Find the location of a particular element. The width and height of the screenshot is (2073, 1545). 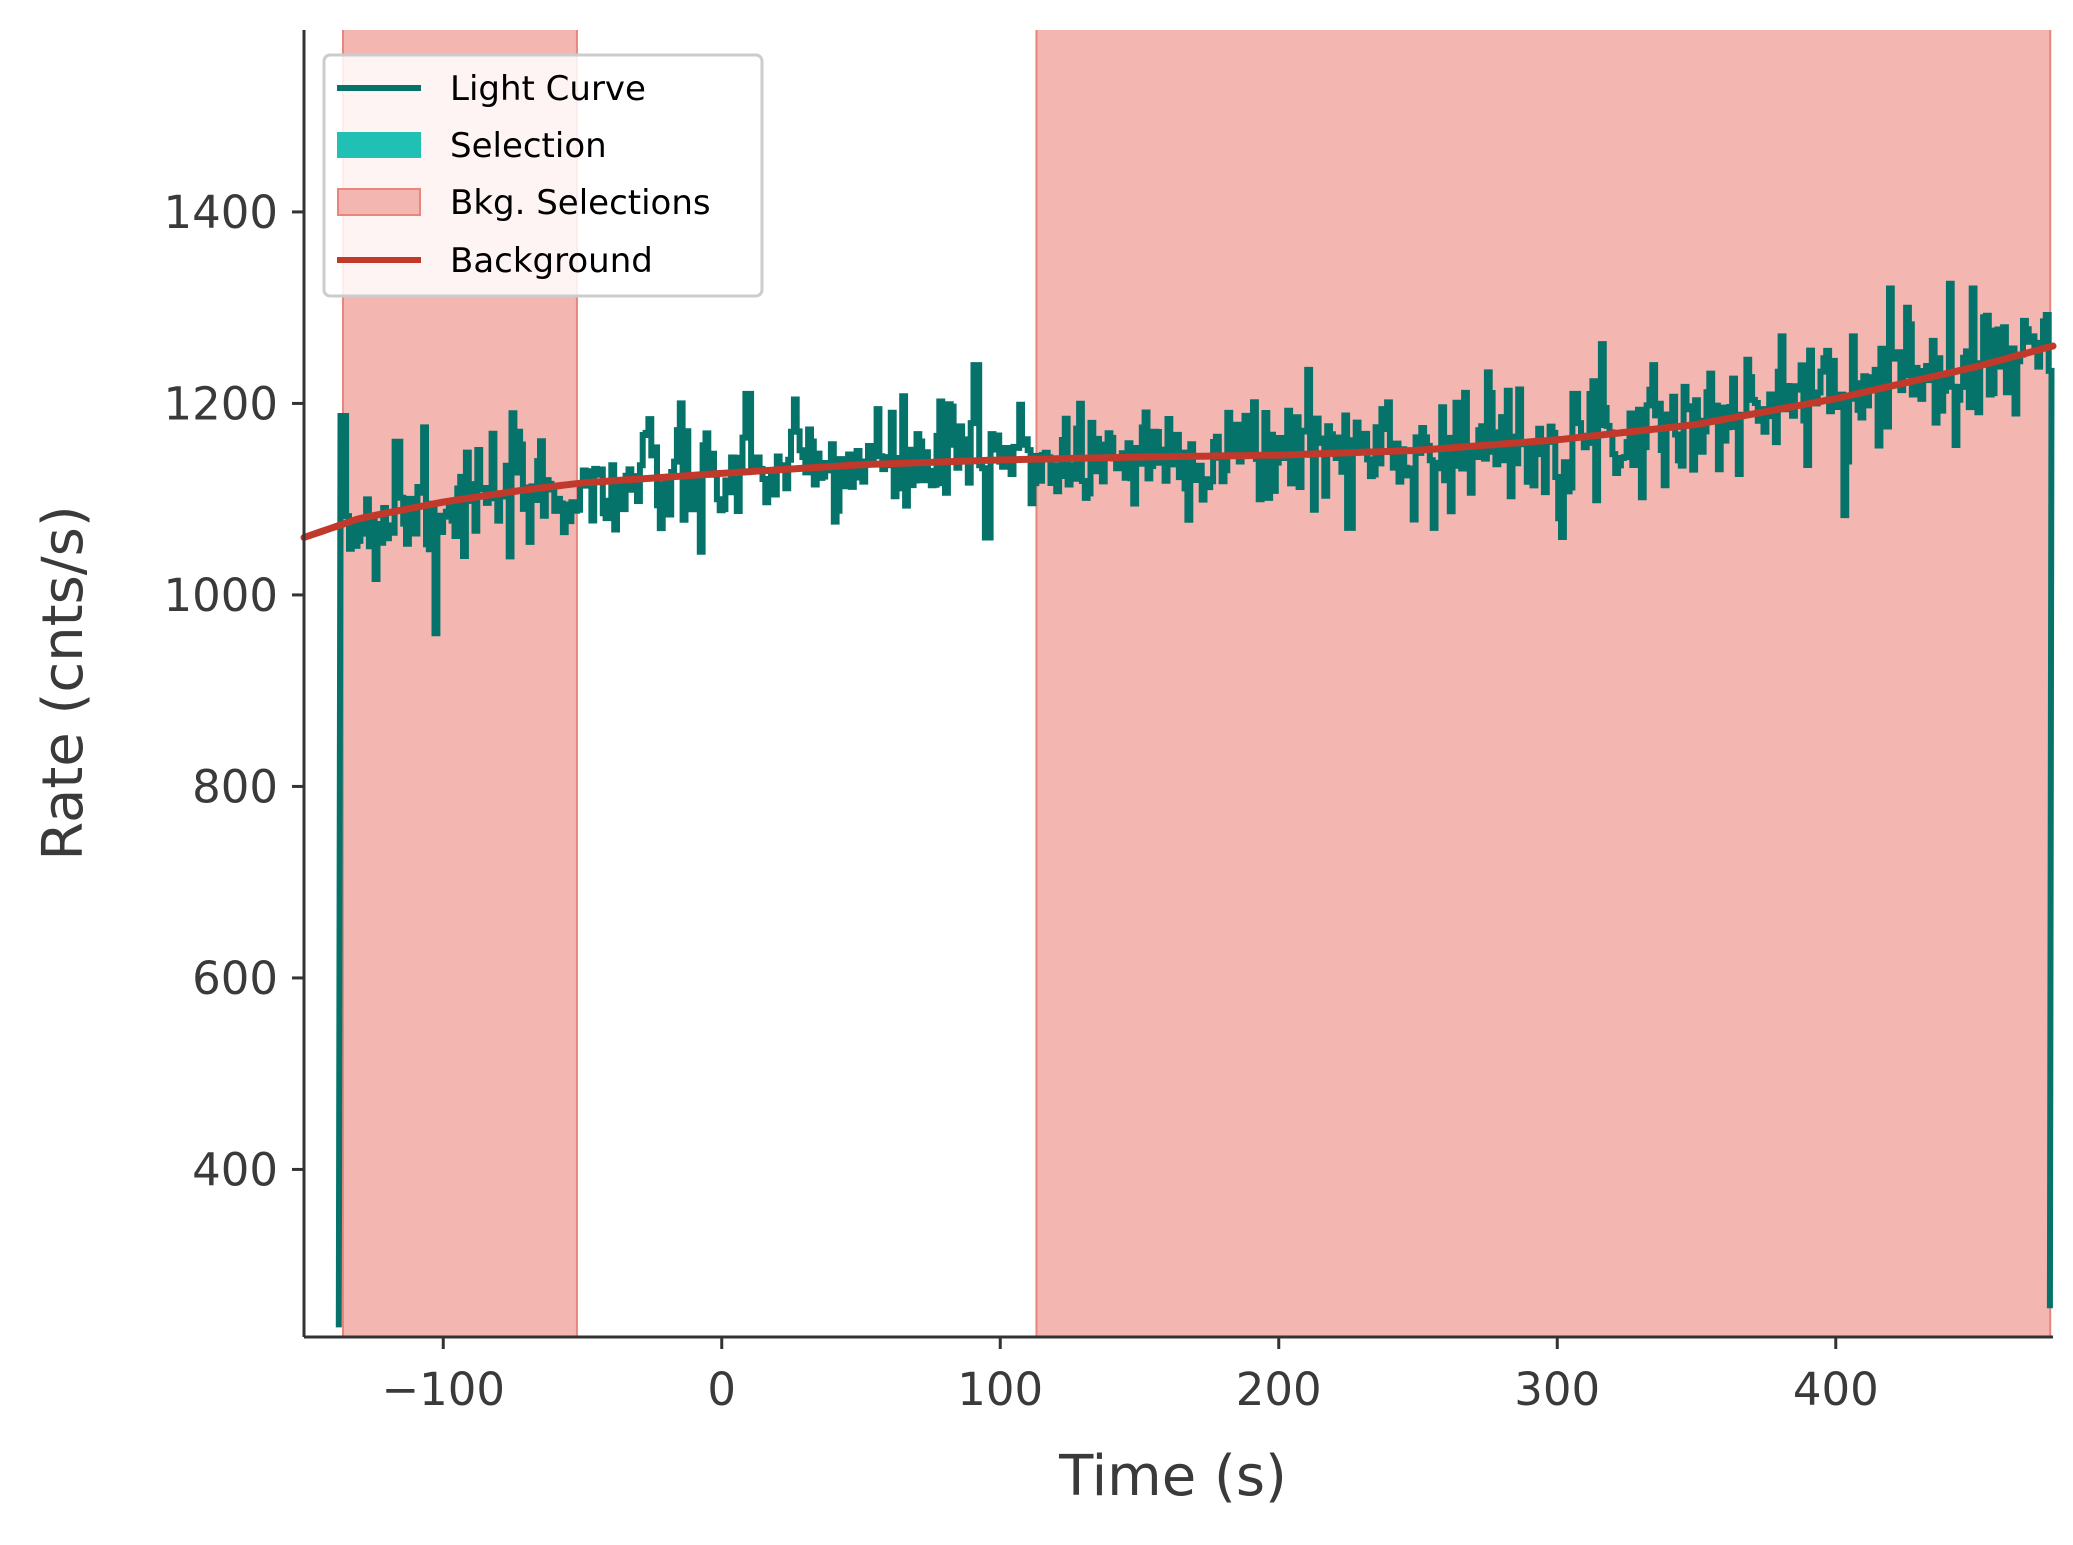

x-tick-label: 200 is located at coordinates (1279, 1389).